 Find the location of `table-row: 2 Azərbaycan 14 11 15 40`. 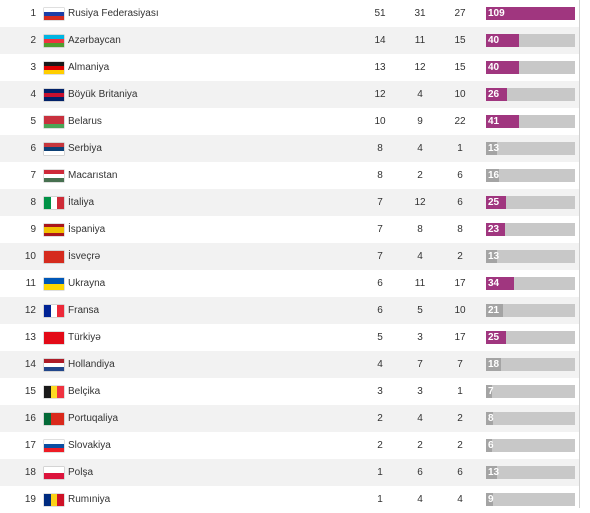

table-row: 2 Azərbaycan 14 11 15 40 is located at coordinates (290, 40).